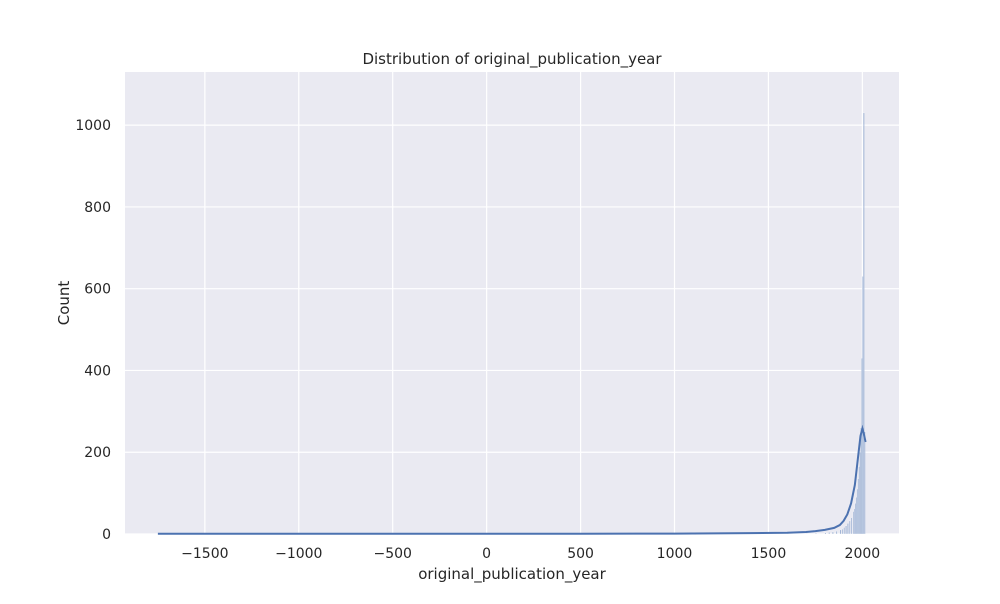 This screenshot has width=1000, height=604. What do you see at coordinates (97, 290) in the screenshot?
I see `y-tick-label: 600` at bounding box center [97, 290].